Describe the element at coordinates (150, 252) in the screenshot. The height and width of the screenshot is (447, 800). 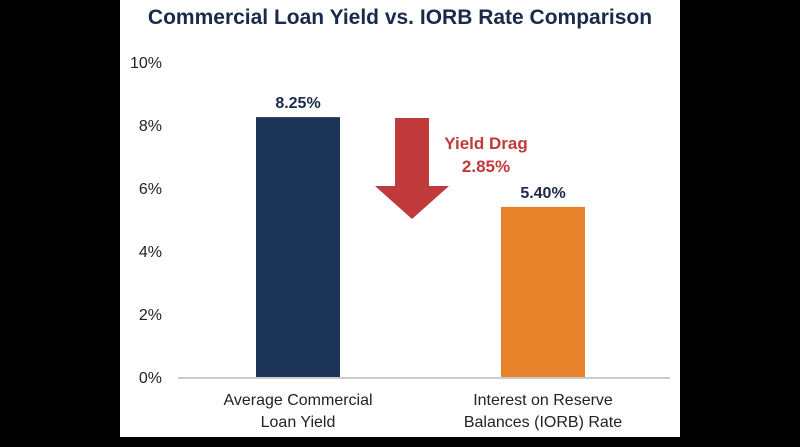
I see `y-tick-label: 4%` at that location.